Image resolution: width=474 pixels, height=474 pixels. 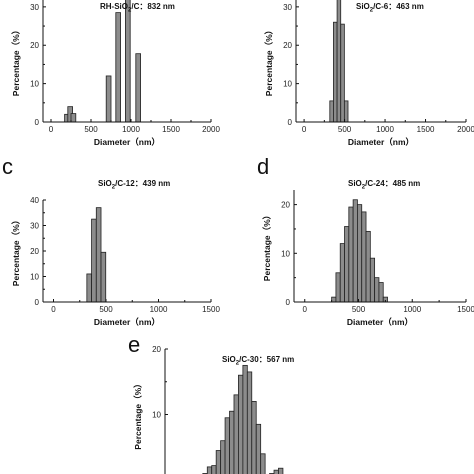 I want to click on annotation-prefix: RH-SiO, so click(x=114, y=6).